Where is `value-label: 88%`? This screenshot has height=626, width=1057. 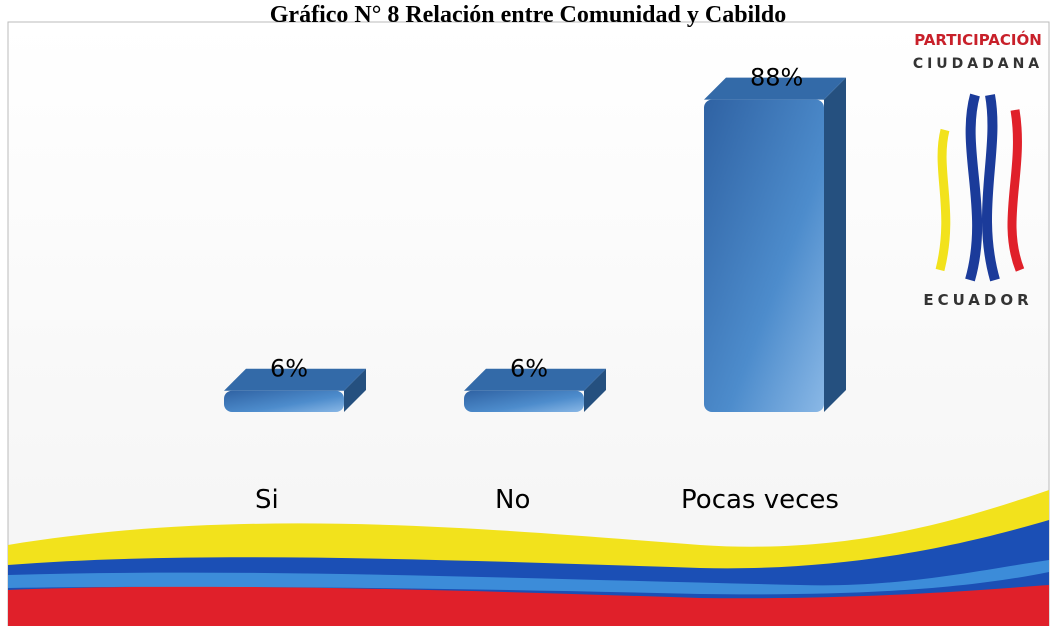
value-label: 88% is located at coordinates (776, 78).